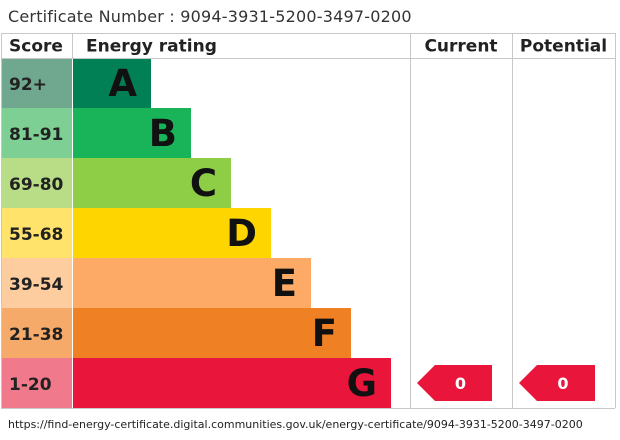  I want to click on rating-bar-e, so click(192, 283).